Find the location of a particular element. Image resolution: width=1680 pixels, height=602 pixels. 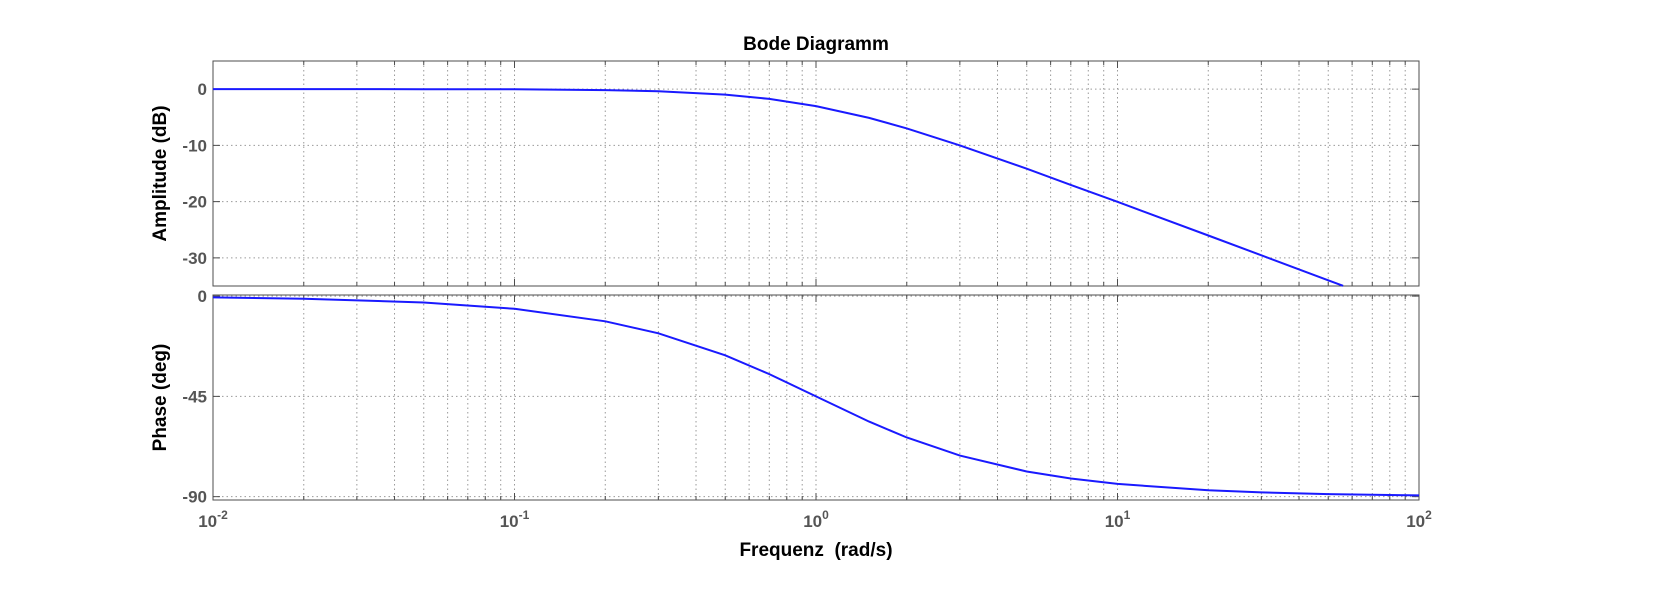

x-tick-label: 10¹ is located at coordinates (1118, 519).